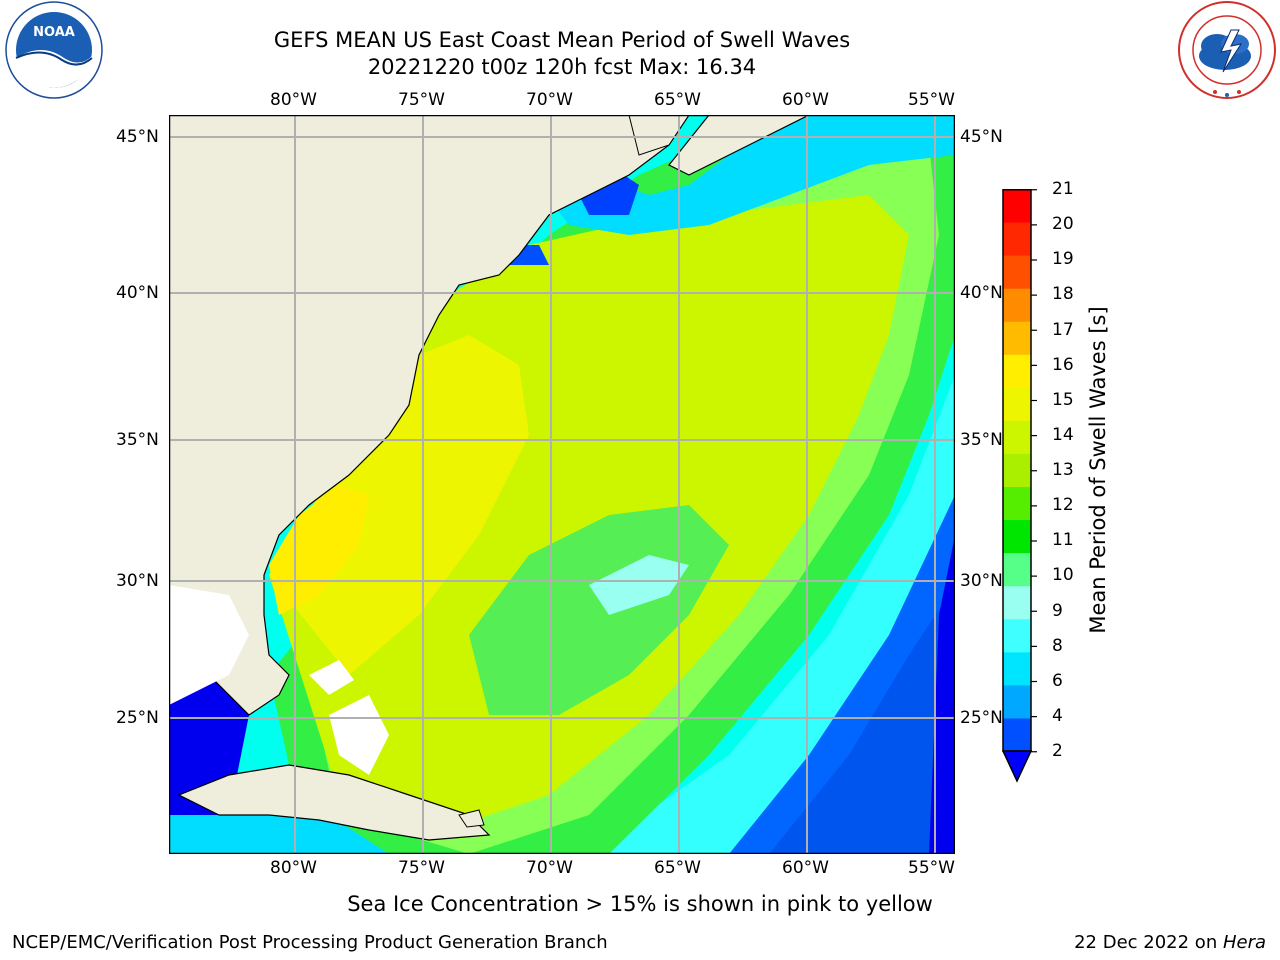 The width and height of the screenshot is (1280, 960). Describe the element at coordinates (421, 100) in the screenshot. I see `lon-label-top-75w: 75°W` at that location.